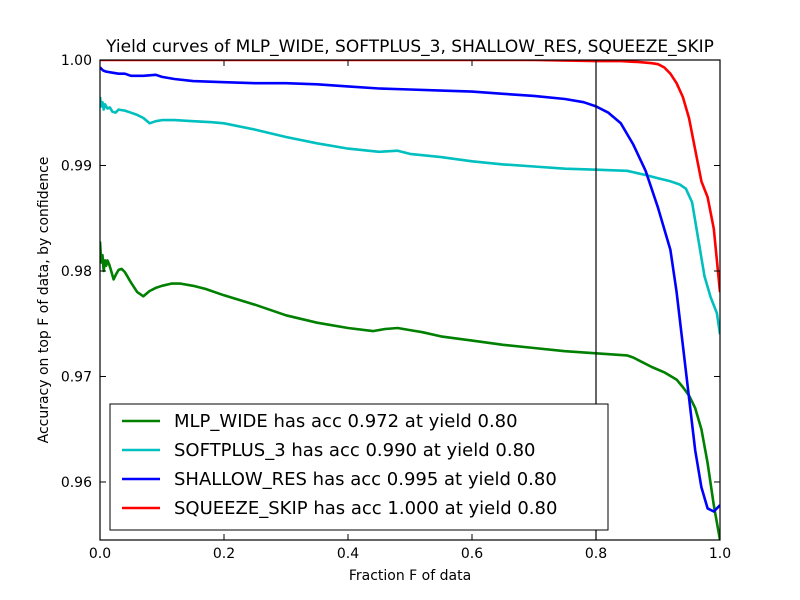 The width and height of the screenshot is (800, 600). Describe the element at coordinates (365, 508) in the screenshot. I see `legend-label-squeeze-skip: SQUEEZE_SKIP has acc 1.000 at yield 0.80` at that location.